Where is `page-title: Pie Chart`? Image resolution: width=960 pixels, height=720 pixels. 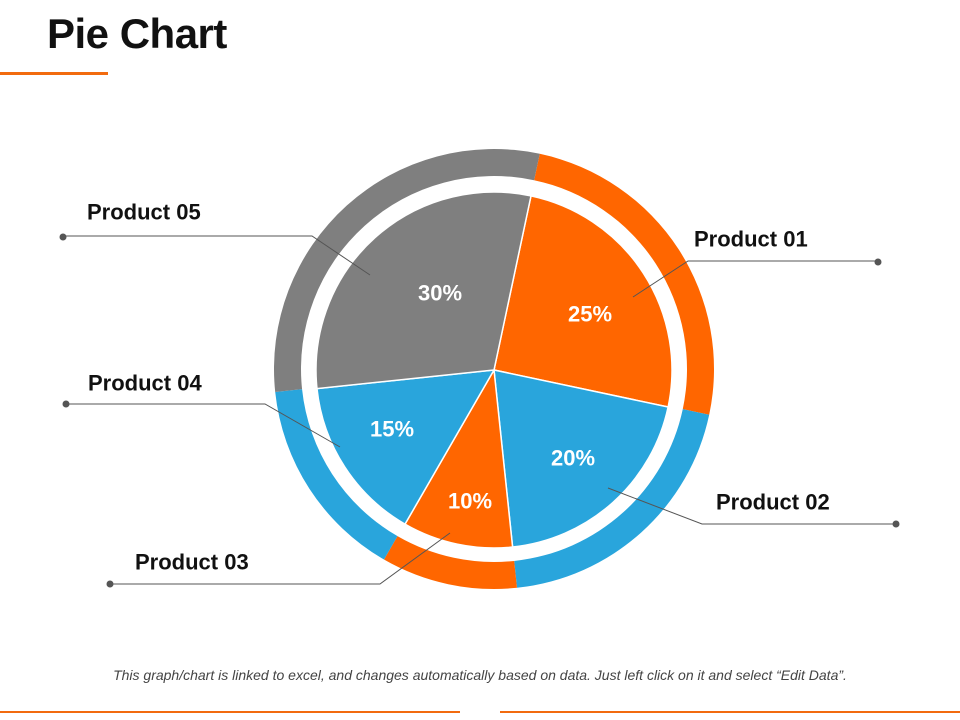 page-title: Pie Chart is located at coordinates (137, 33).